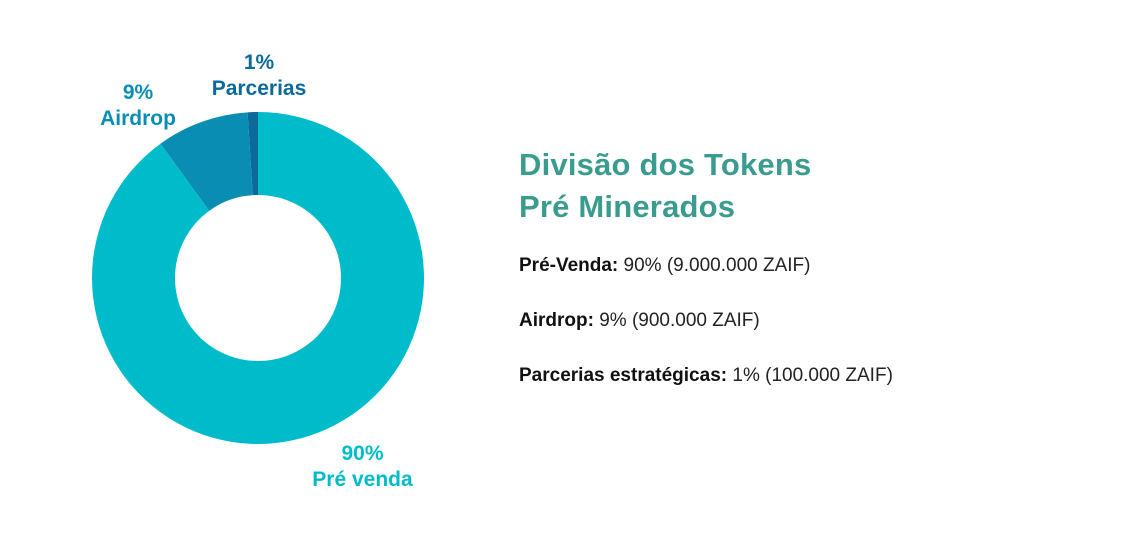 This screenshot has width=1128, height=541. What do you see at coordinates (809, 186) in the screenshot?
I see `panel-title: Divisão dos Tokens Pré Minerados` at bounding box center [809, 186].